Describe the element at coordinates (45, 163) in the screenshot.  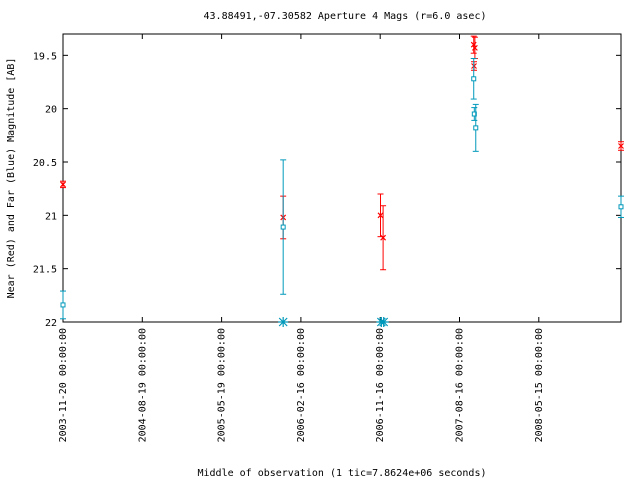
I see `y-tick-label: 20.5` at that location.